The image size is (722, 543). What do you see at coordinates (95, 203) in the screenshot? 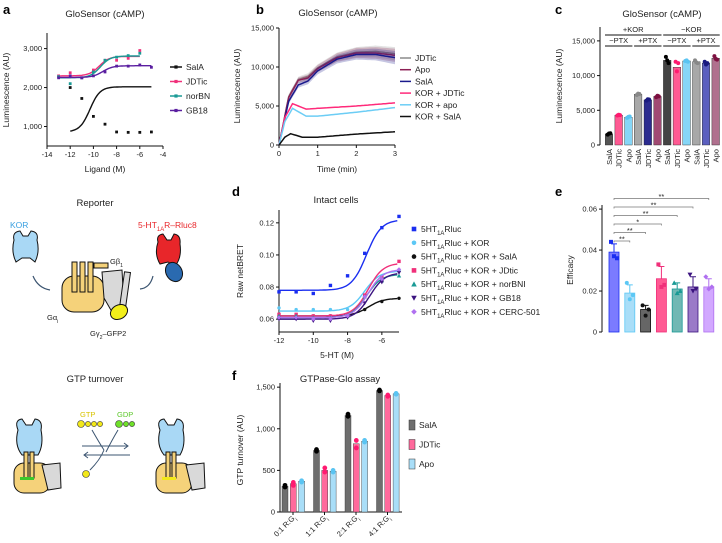
I see `reporter-title: Reporter` at bounding box center [95, 203].